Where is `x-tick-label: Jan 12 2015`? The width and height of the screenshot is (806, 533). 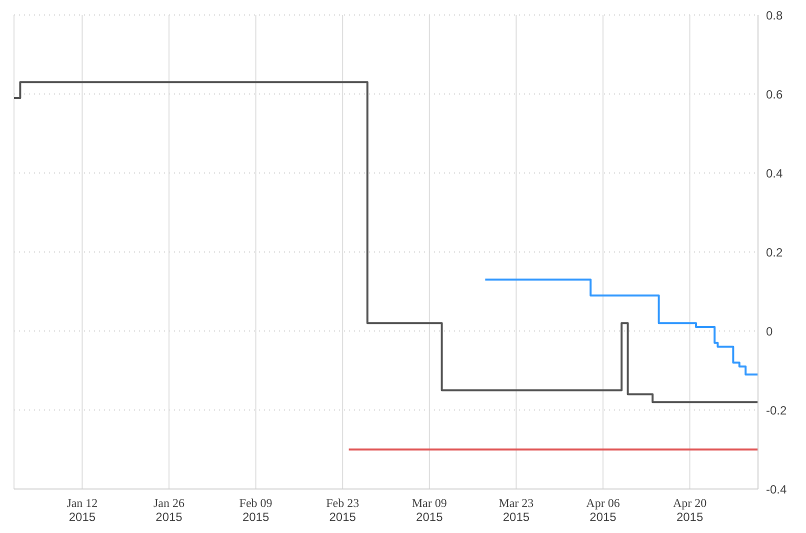 x-tick-label: Jan 12 2015 is located at coordinates (82, 510).